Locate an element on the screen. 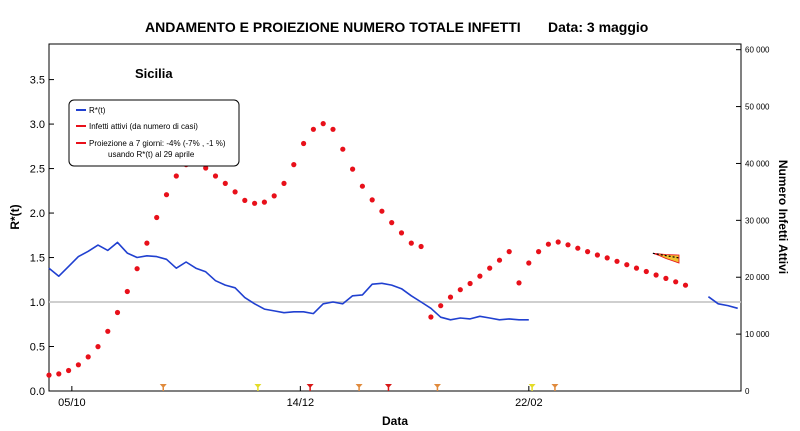 This screenshot has height=431, width=800. right-tick-label: 20 000 is located at coordinates (757, 277).